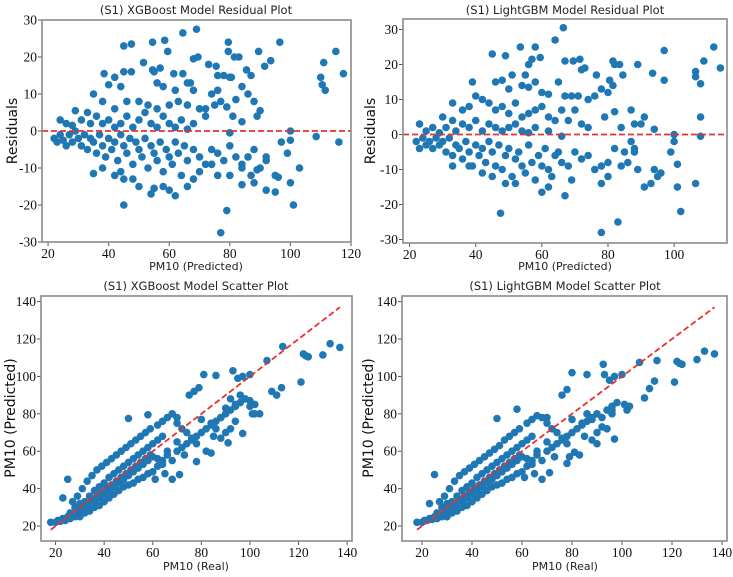 This screenshot has width=733, height=577. What do you see at coordinates (387, 339) in the screenshot?
I see `y-tick-label: 120` at bounding box center [387, 339].